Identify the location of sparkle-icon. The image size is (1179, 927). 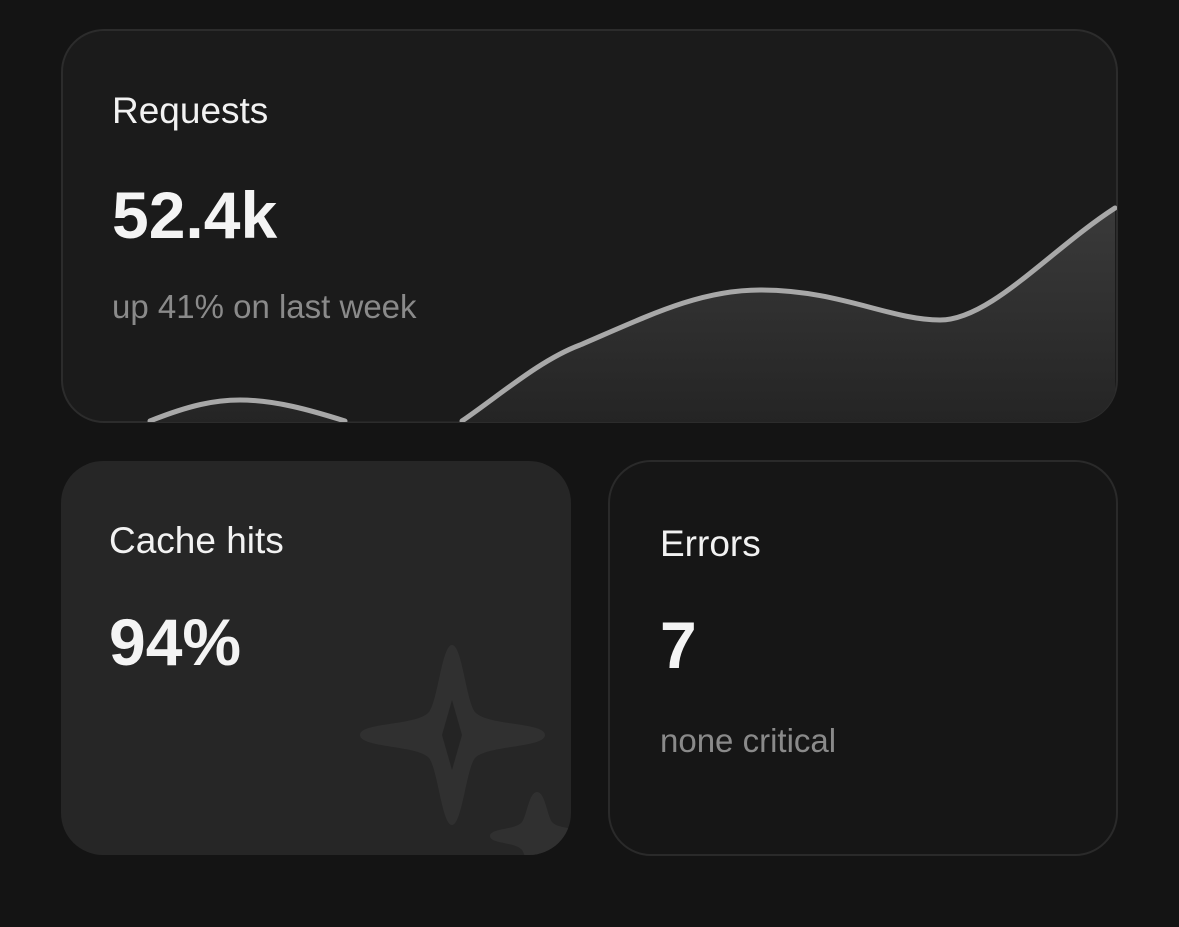
(465, 750).